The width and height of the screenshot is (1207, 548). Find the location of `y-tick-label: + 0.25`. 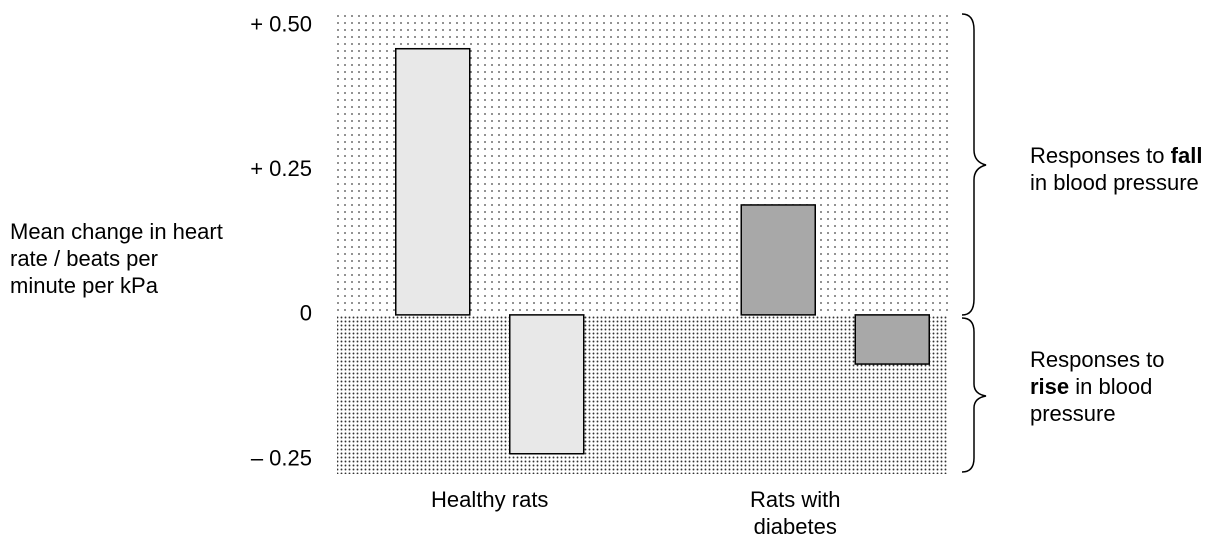

y-tick-label: + 0.25 is located at coordinates (281, 168).